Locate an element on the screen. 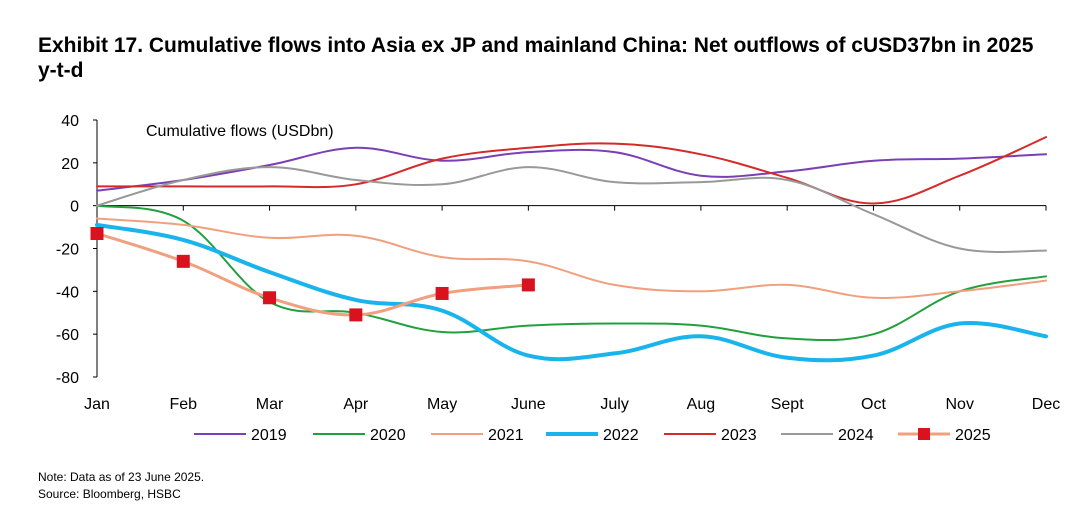  x-tick-label: Sept is located at coordinates (787, 404).